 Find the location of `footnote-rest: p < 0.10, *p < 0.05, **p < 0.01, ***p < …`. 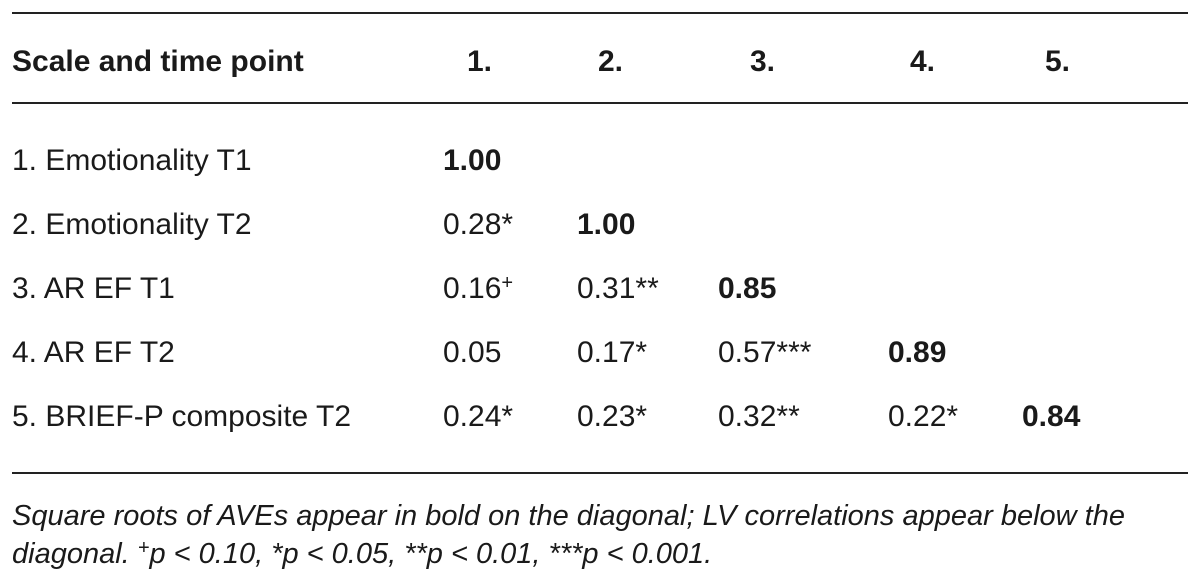

footnote-rest: p < 0.10, *p < 0.05, **p < 0.01, ***p < … is located at coordinates (431, 554).